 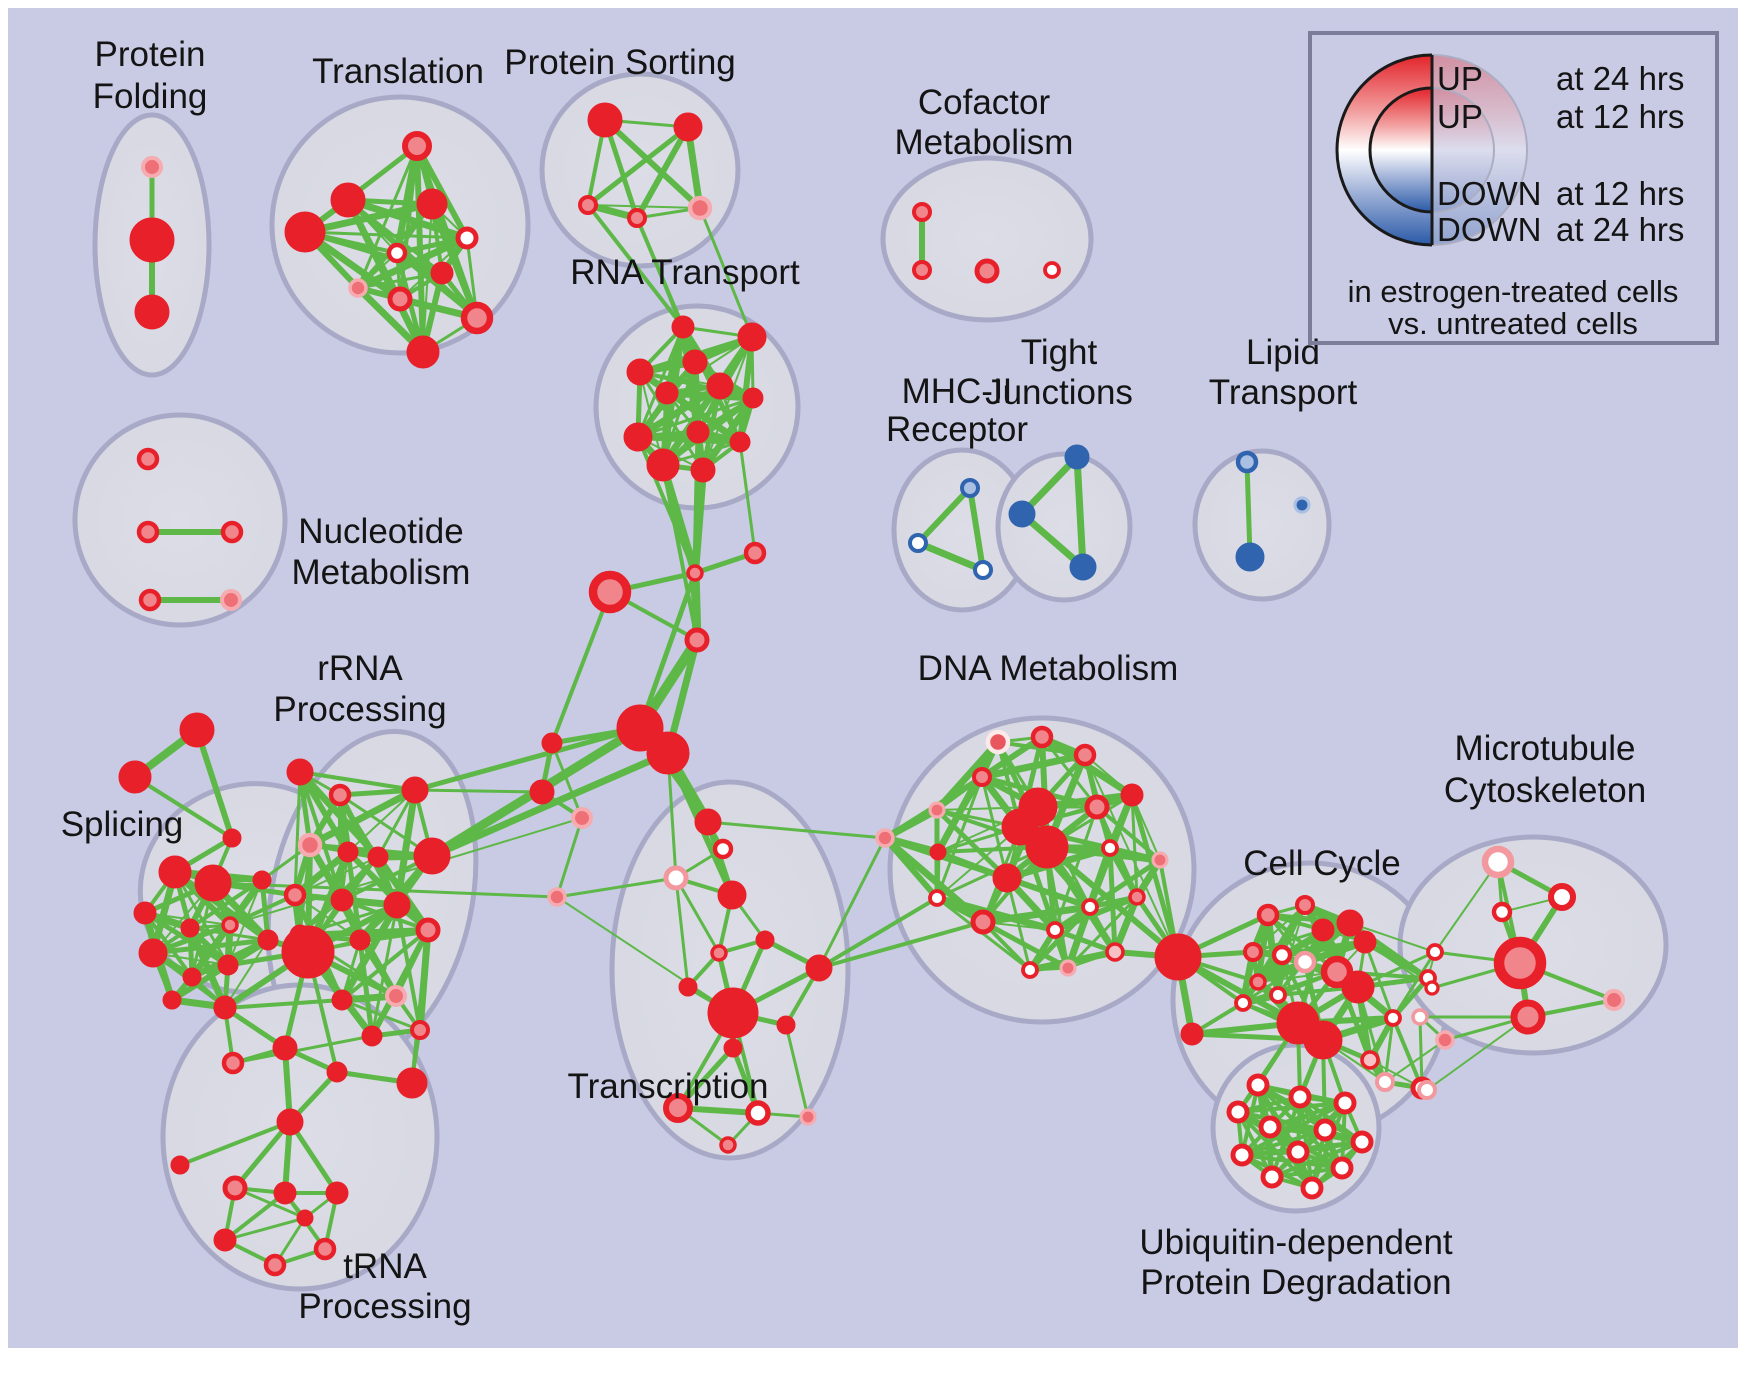 I want to click on edge-lipid-transport, so click(x=1248, y=509).